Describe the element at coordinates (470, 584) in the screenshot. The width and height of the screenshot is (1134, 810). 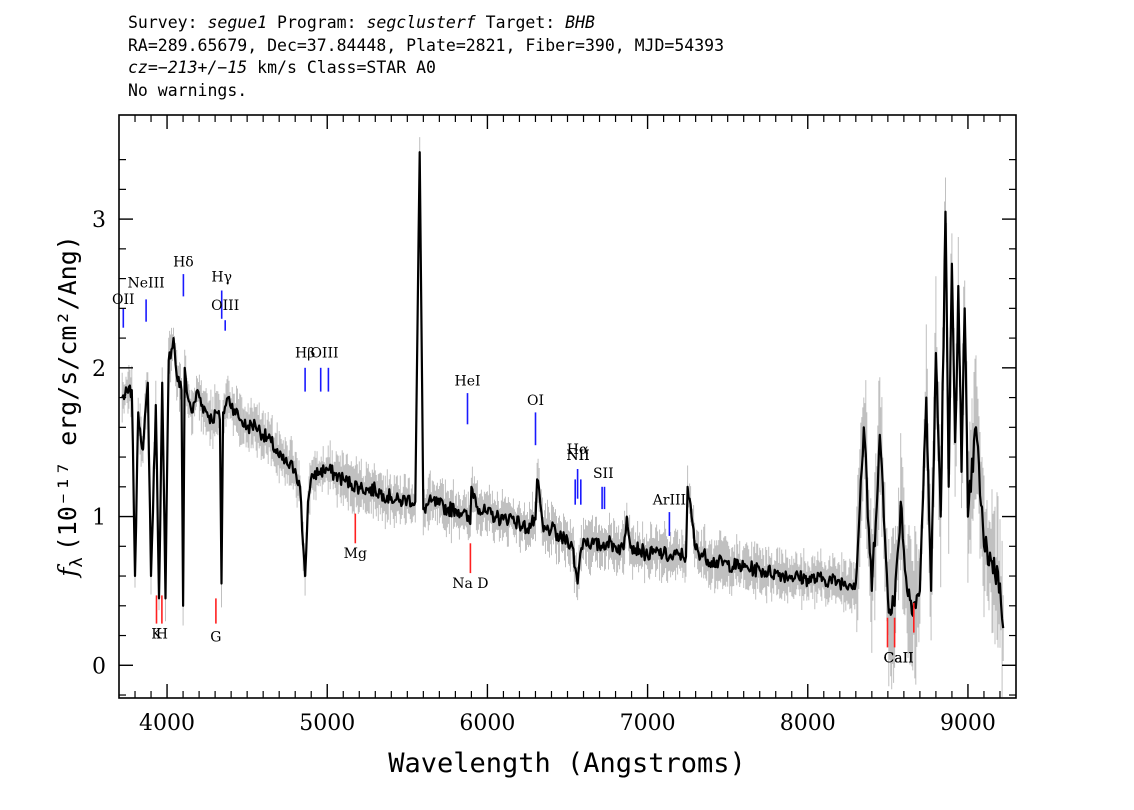
I see `marker-label: Na D` at that location.